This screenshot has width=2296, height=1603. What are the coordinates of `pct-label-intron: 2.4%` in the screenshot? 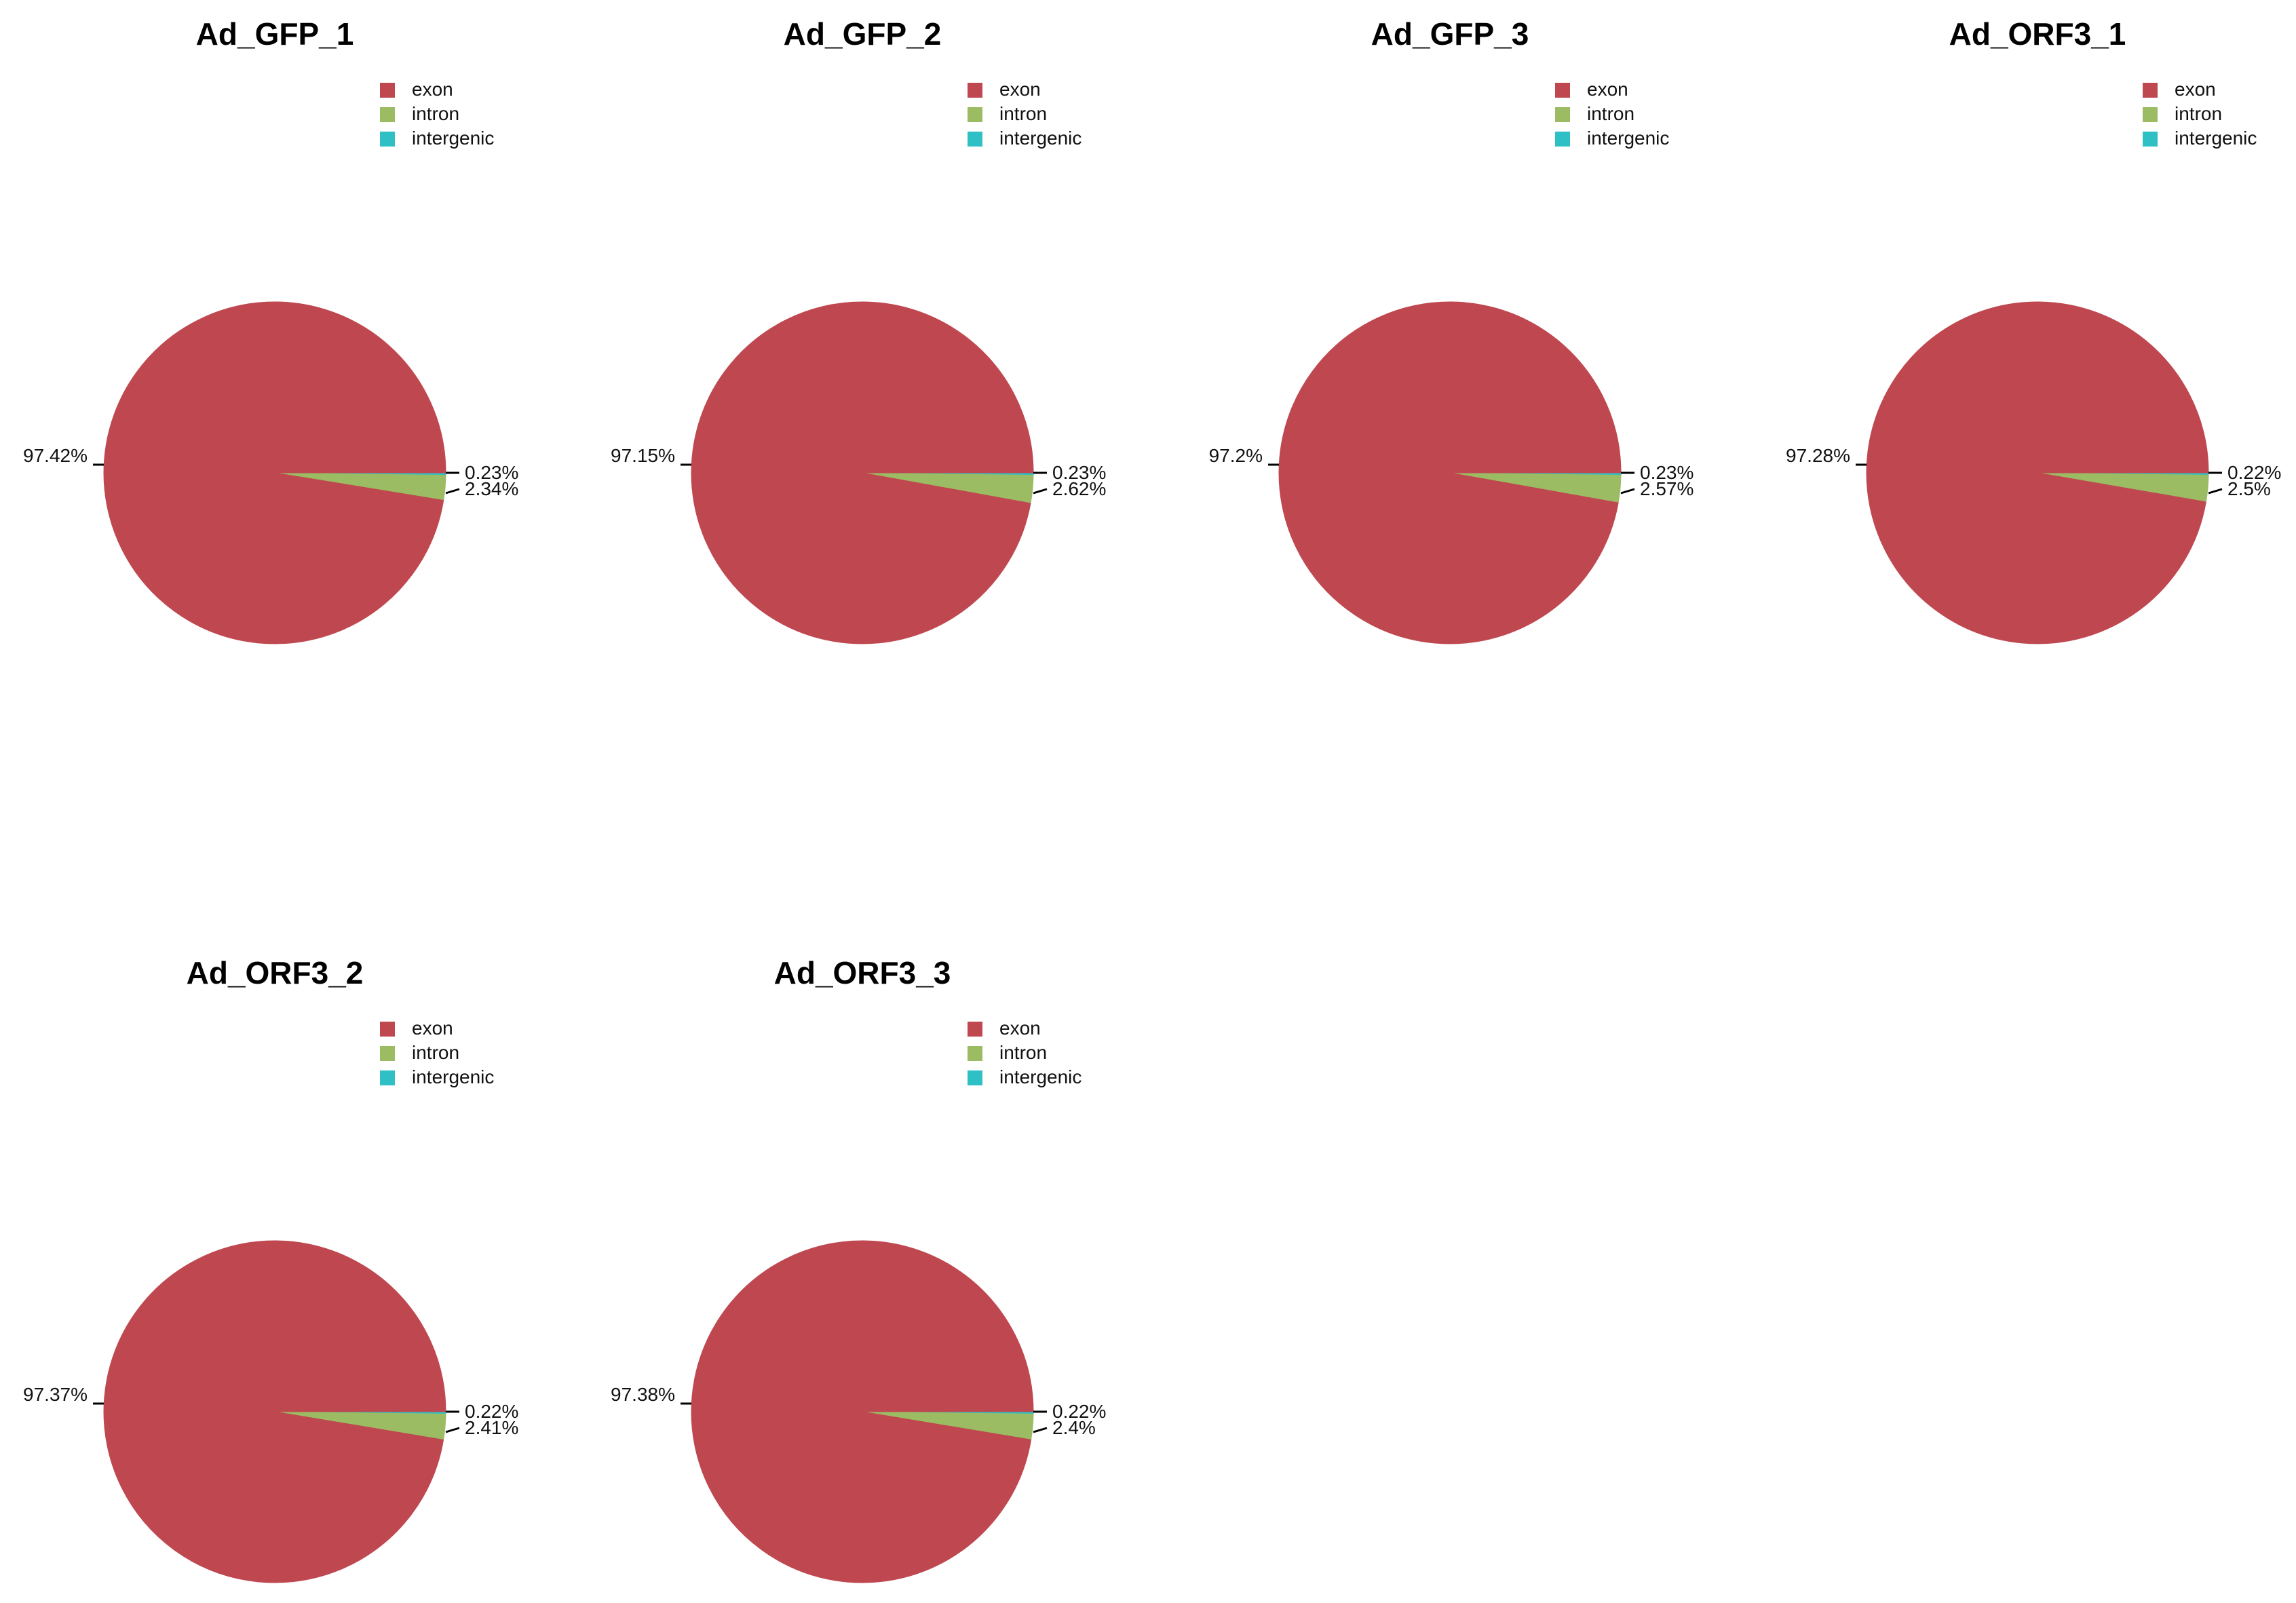 It's located at (1074, 1427).